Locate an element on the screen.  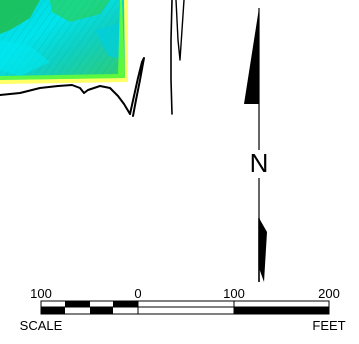
scale-caption: SCALE is located at coordinates (41, 325).